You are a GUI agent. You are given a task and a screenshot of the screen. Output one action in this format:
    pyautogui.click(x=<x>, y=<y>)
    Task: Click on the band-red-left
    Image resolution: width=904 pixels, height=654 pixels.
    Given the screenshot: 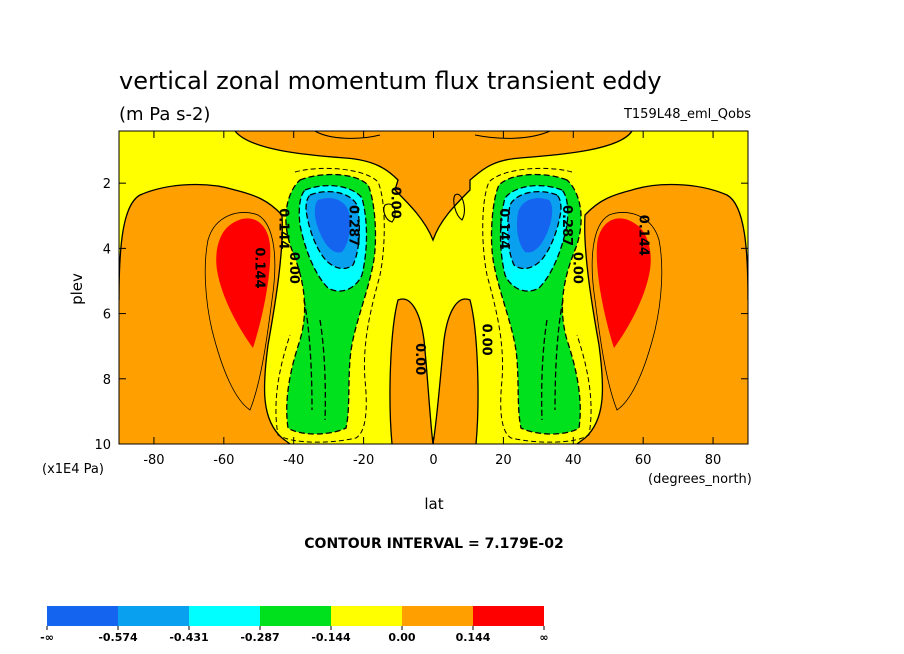 What is the action you would take?
    pyautogui.click(x=243, y=283)
    